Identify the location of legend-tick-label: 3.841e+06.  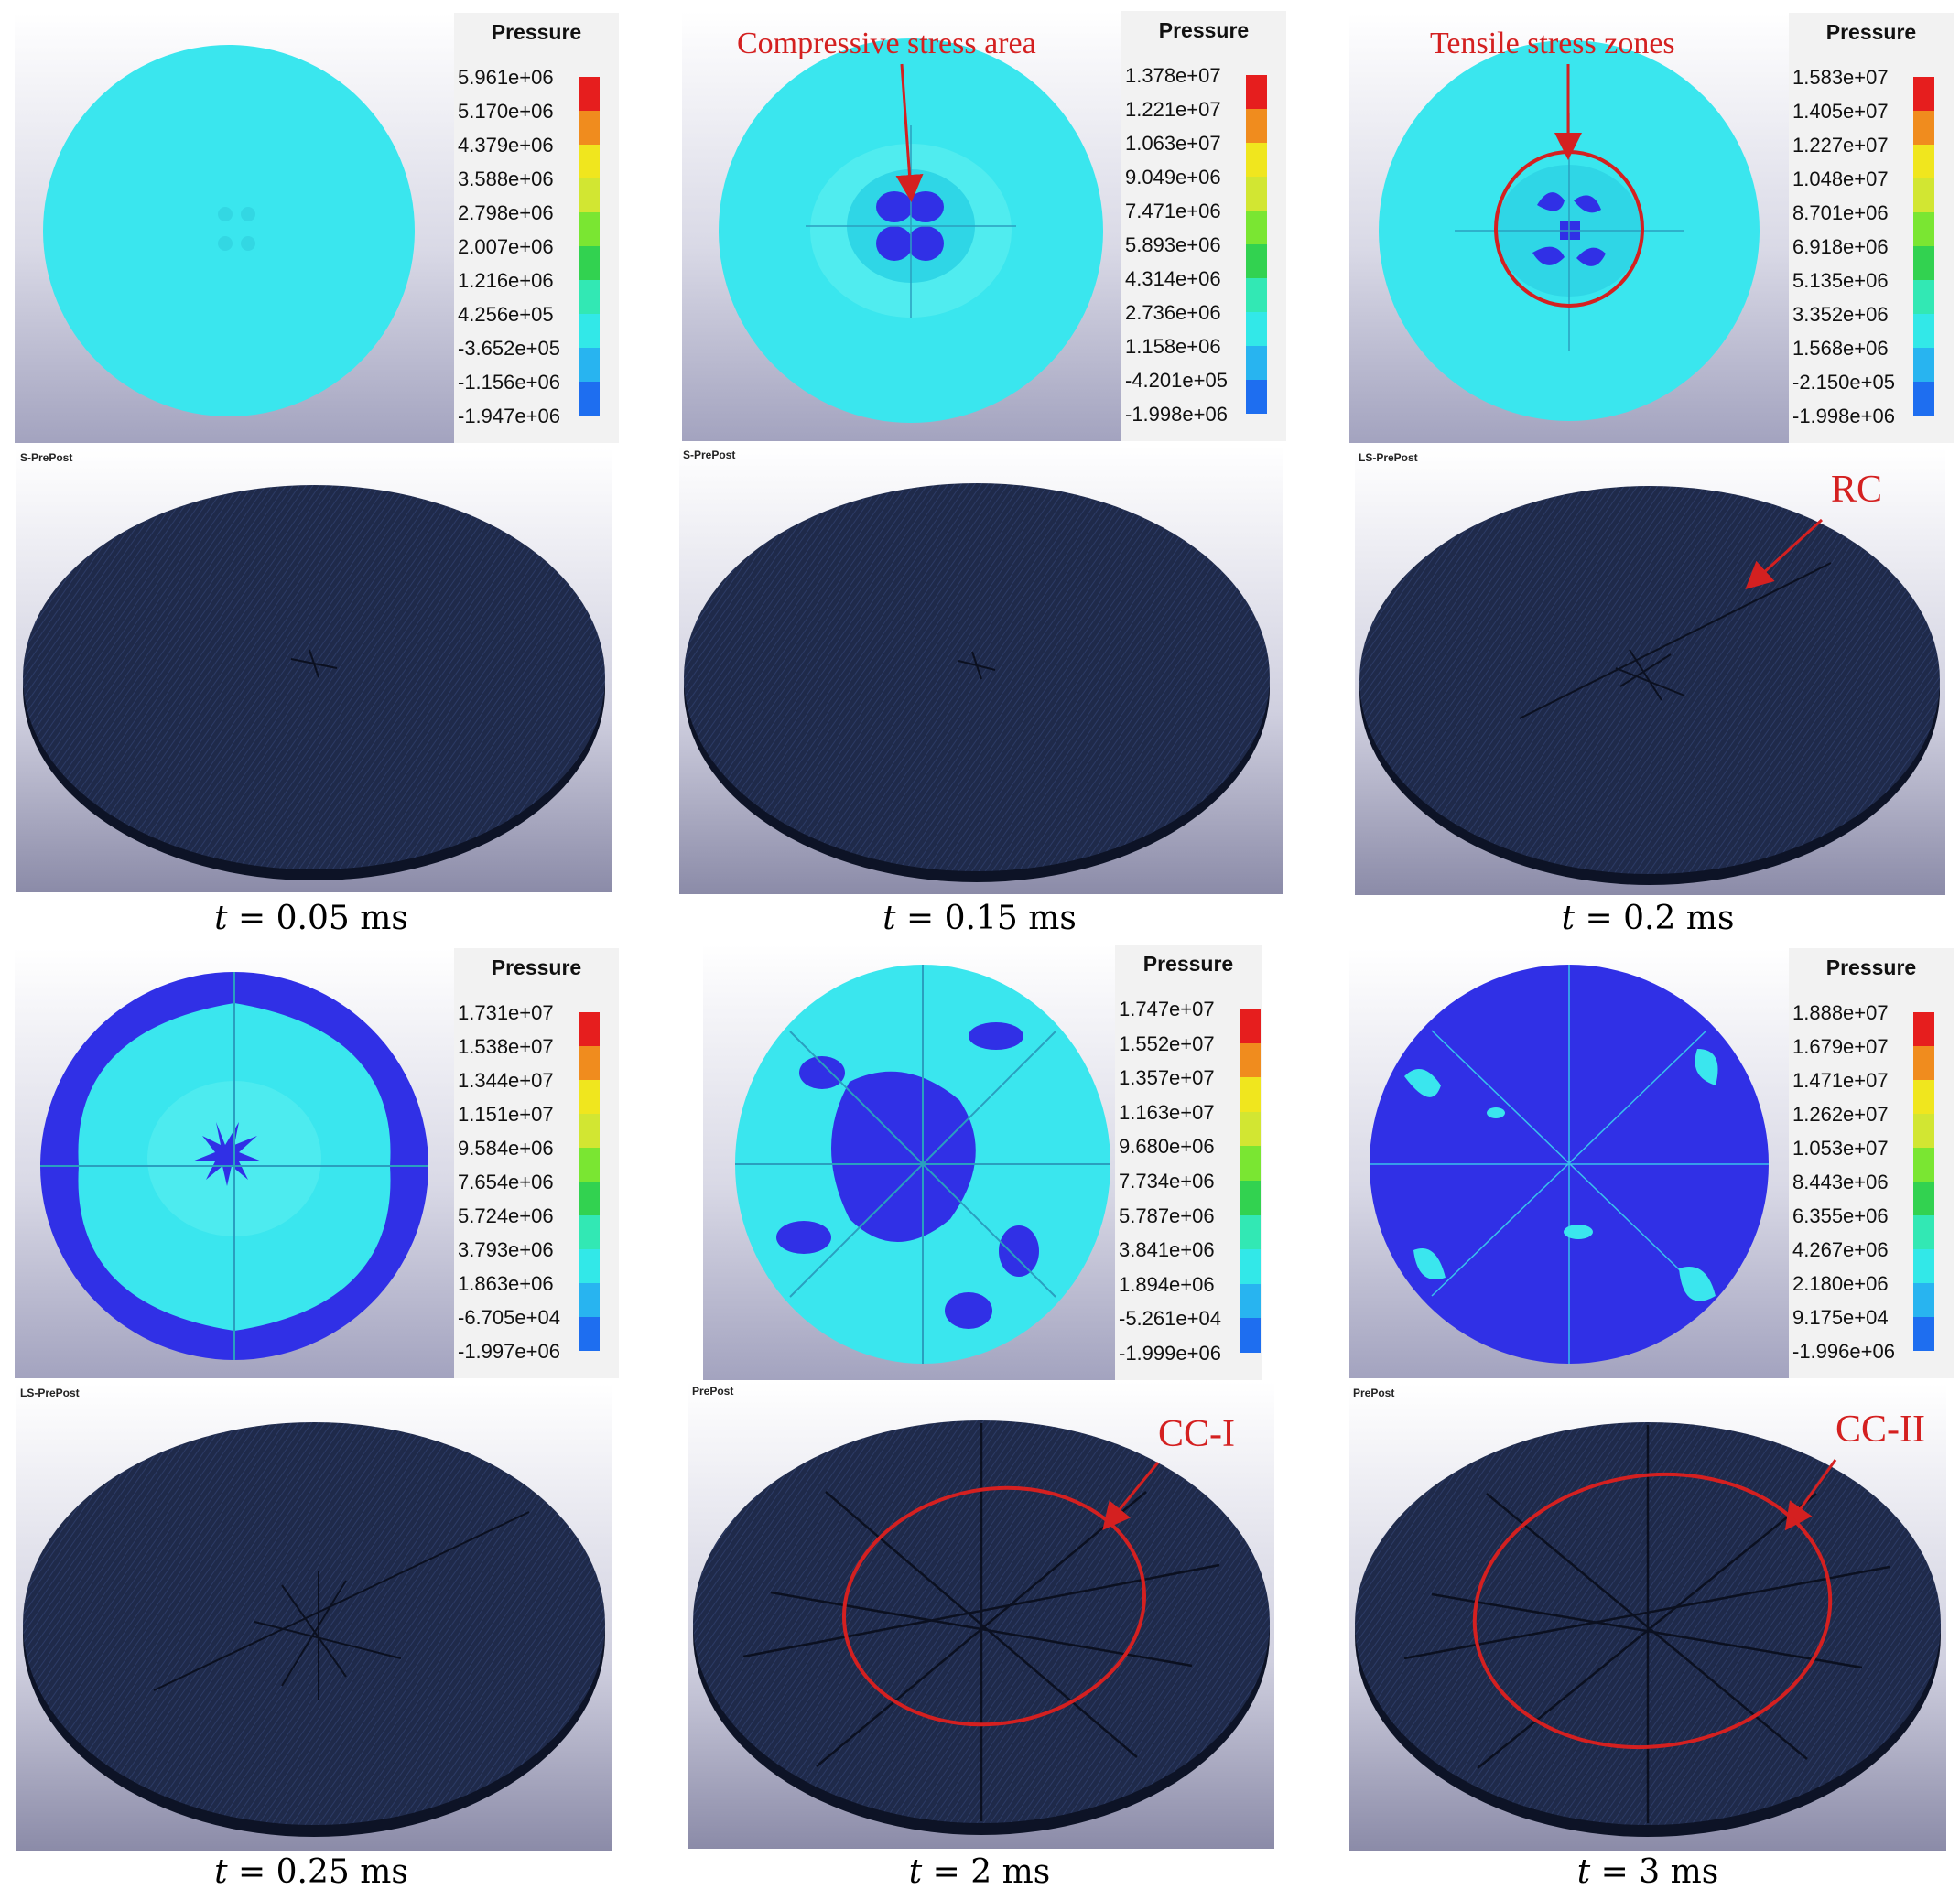
(1167, 1250).